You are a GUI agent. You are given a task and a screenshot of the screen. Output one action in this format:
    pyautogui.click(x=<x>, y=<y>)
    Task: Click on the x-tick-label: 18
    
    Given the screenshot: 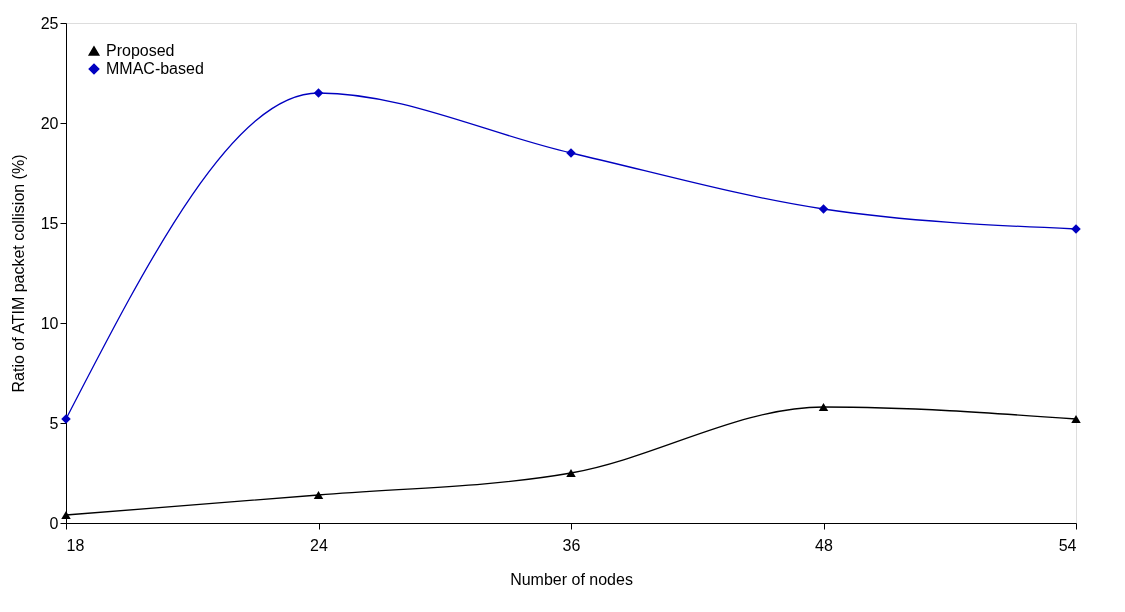 What is the action you would take?
    pyautogui.click(x=75, y=545)
    